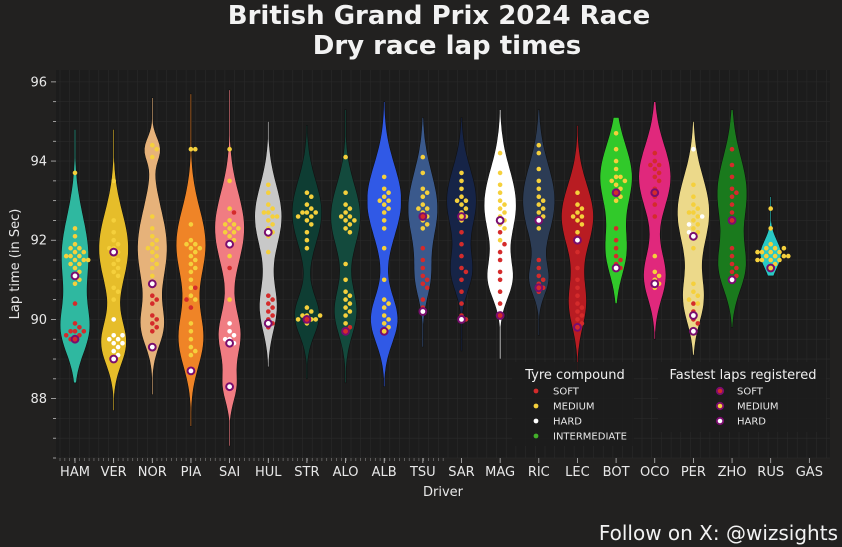 This screenshot has width=842, height=547. I want to click on fastest-lap-marker-bot, so click(616, 268).